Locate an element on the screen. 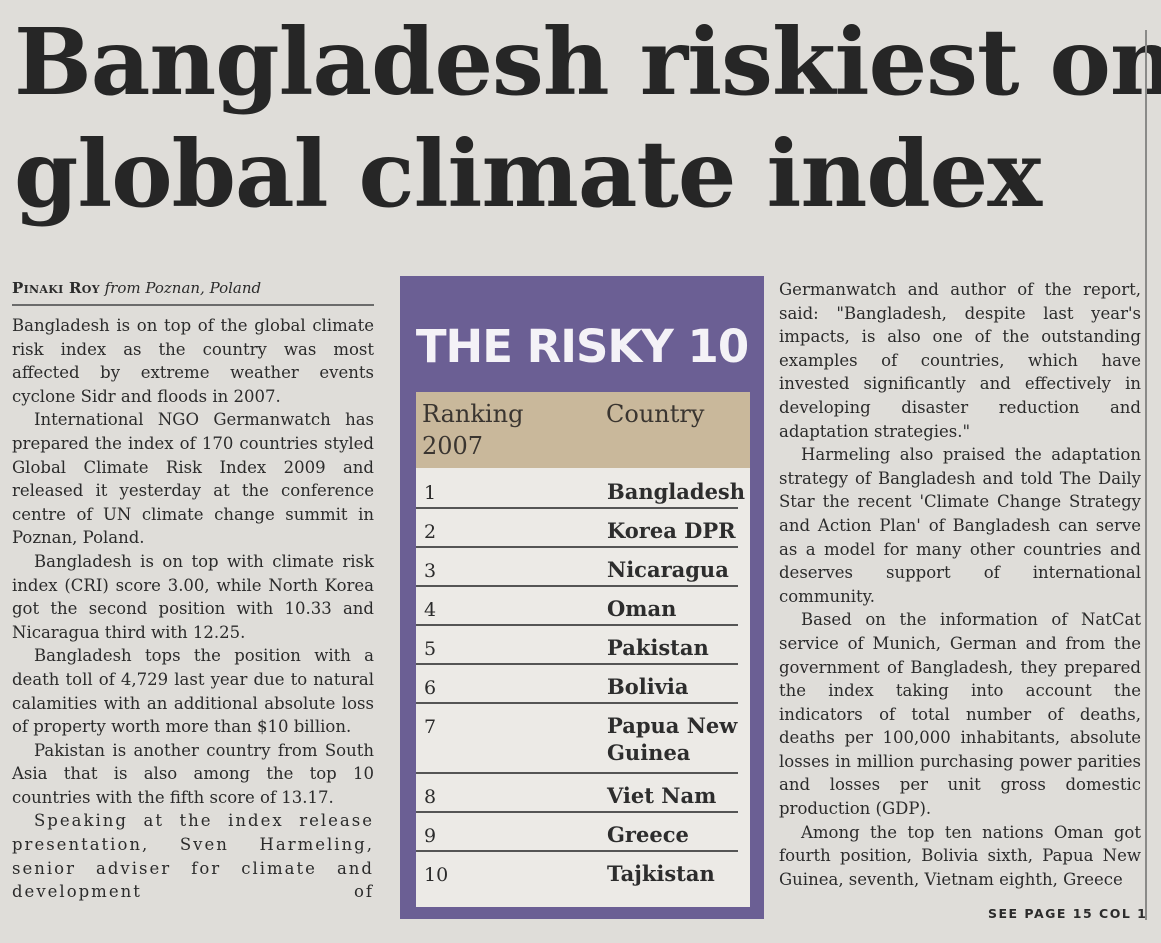 The width and height of the screenshot is (1161, 943). table-row: 4 Oman is located at coordinates (583, 606).